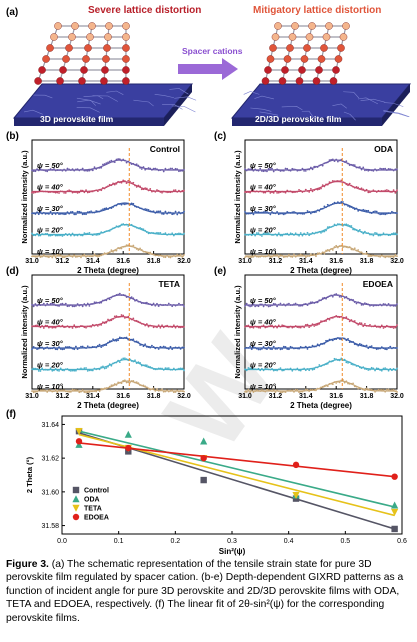  I want to click on plot-frame, so click(108, 197).